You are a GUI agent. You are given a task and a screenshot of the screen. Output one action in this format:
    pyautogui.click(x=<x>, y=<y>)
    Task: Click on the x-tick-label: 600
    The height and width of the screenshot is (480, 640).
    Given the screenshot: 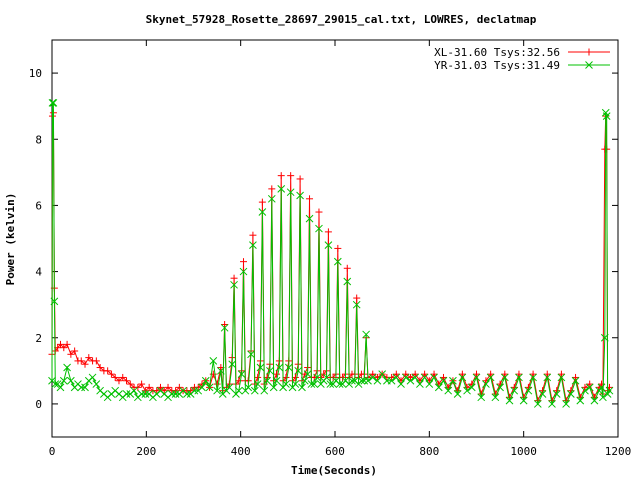 What is the action you would take?
    pyautogui.click(x=335, y=451)
    